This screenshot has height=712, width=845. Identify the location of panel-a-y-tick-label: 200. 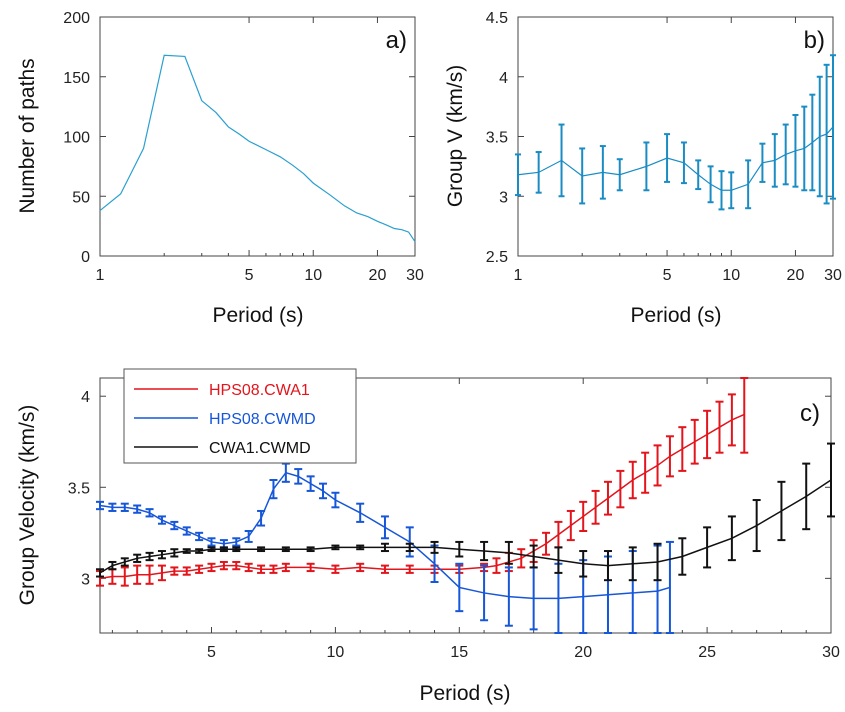
(76, 18).